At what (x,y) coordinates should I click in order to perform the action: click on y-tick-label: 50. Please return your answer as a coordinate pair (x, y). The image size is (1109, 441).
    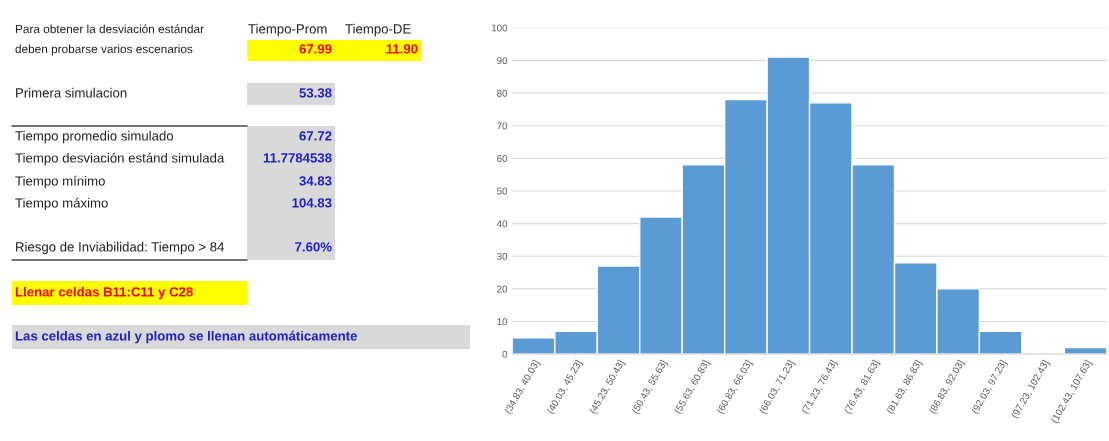
    Looking at the image, I should click on (502, 191).